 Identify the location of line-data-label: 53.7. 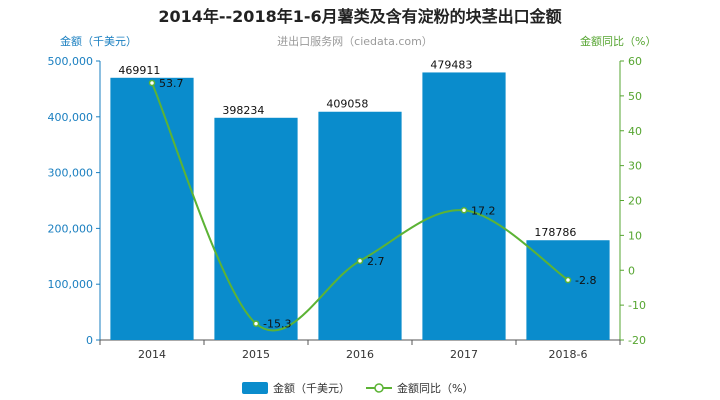
(171, 83).